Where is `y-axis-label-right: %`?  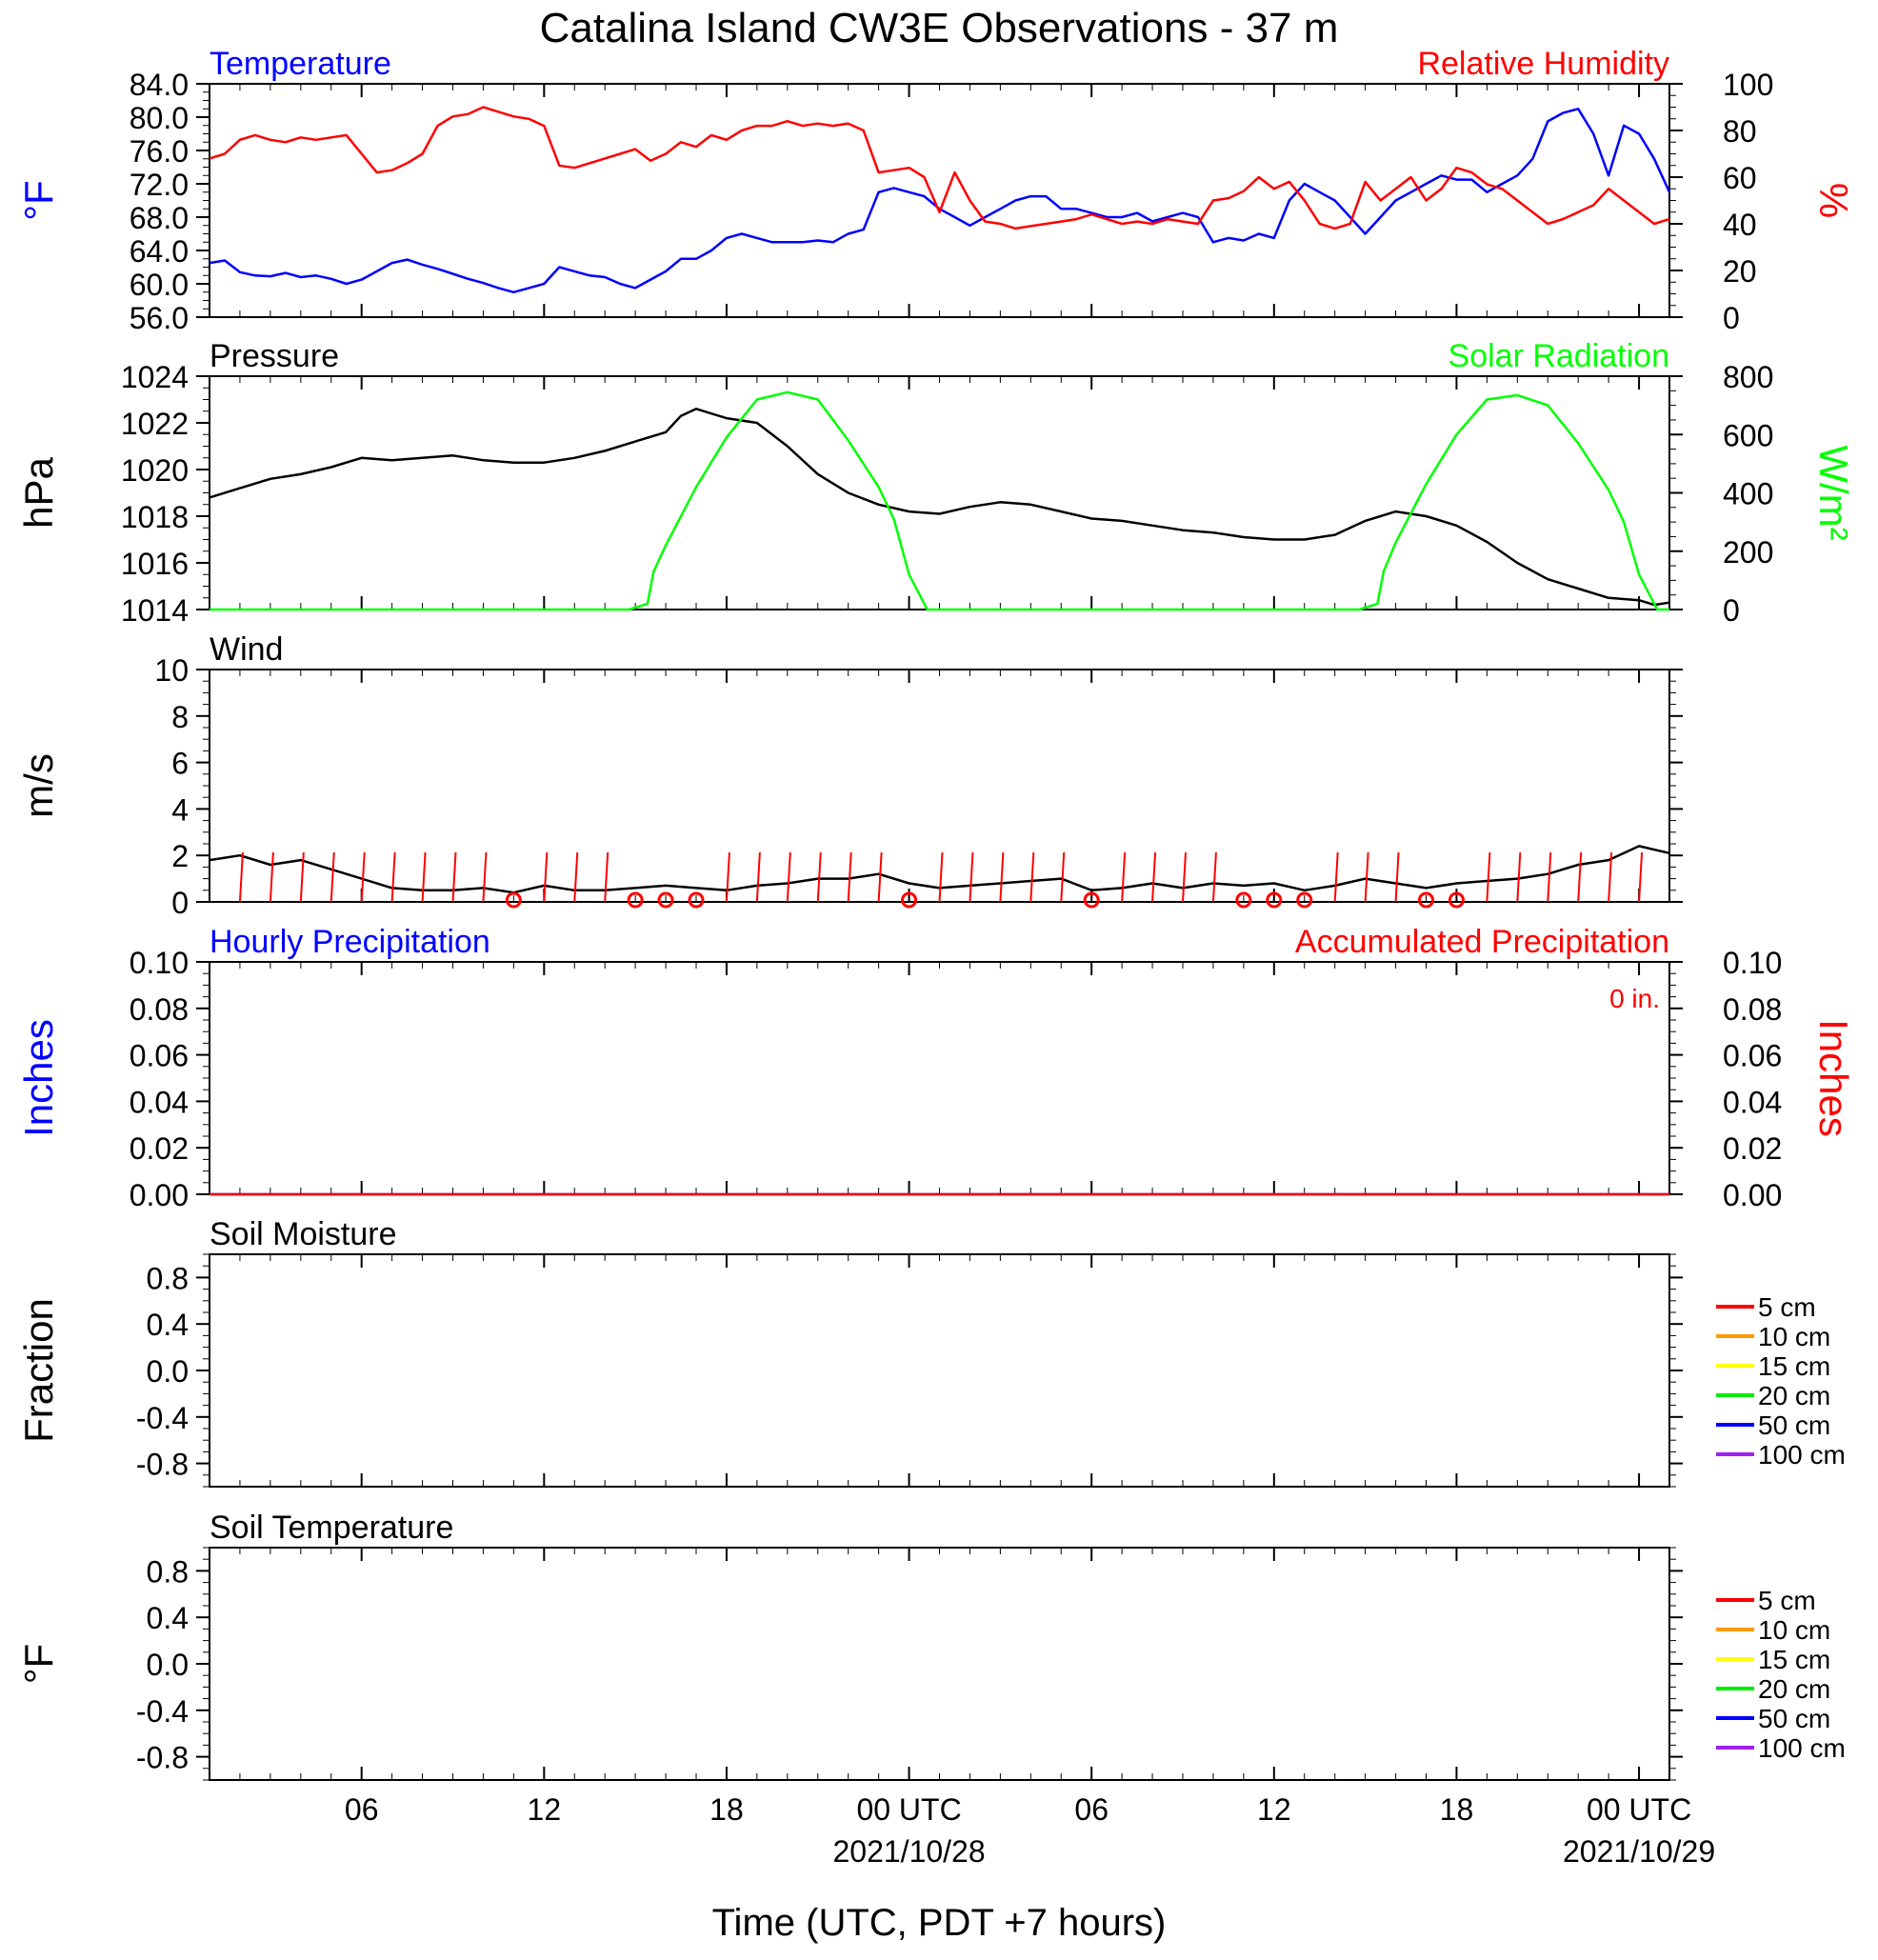
y-axis-label-right: % is located at coordinates (1833, 200).